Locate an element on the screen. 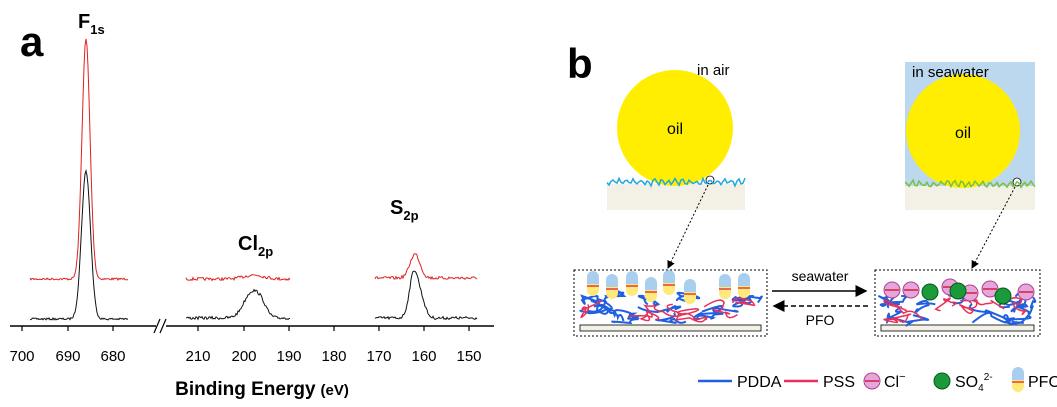 This screenshot has height=407, width=1057. tick-label: 690 is located at coordinates (67, 356).